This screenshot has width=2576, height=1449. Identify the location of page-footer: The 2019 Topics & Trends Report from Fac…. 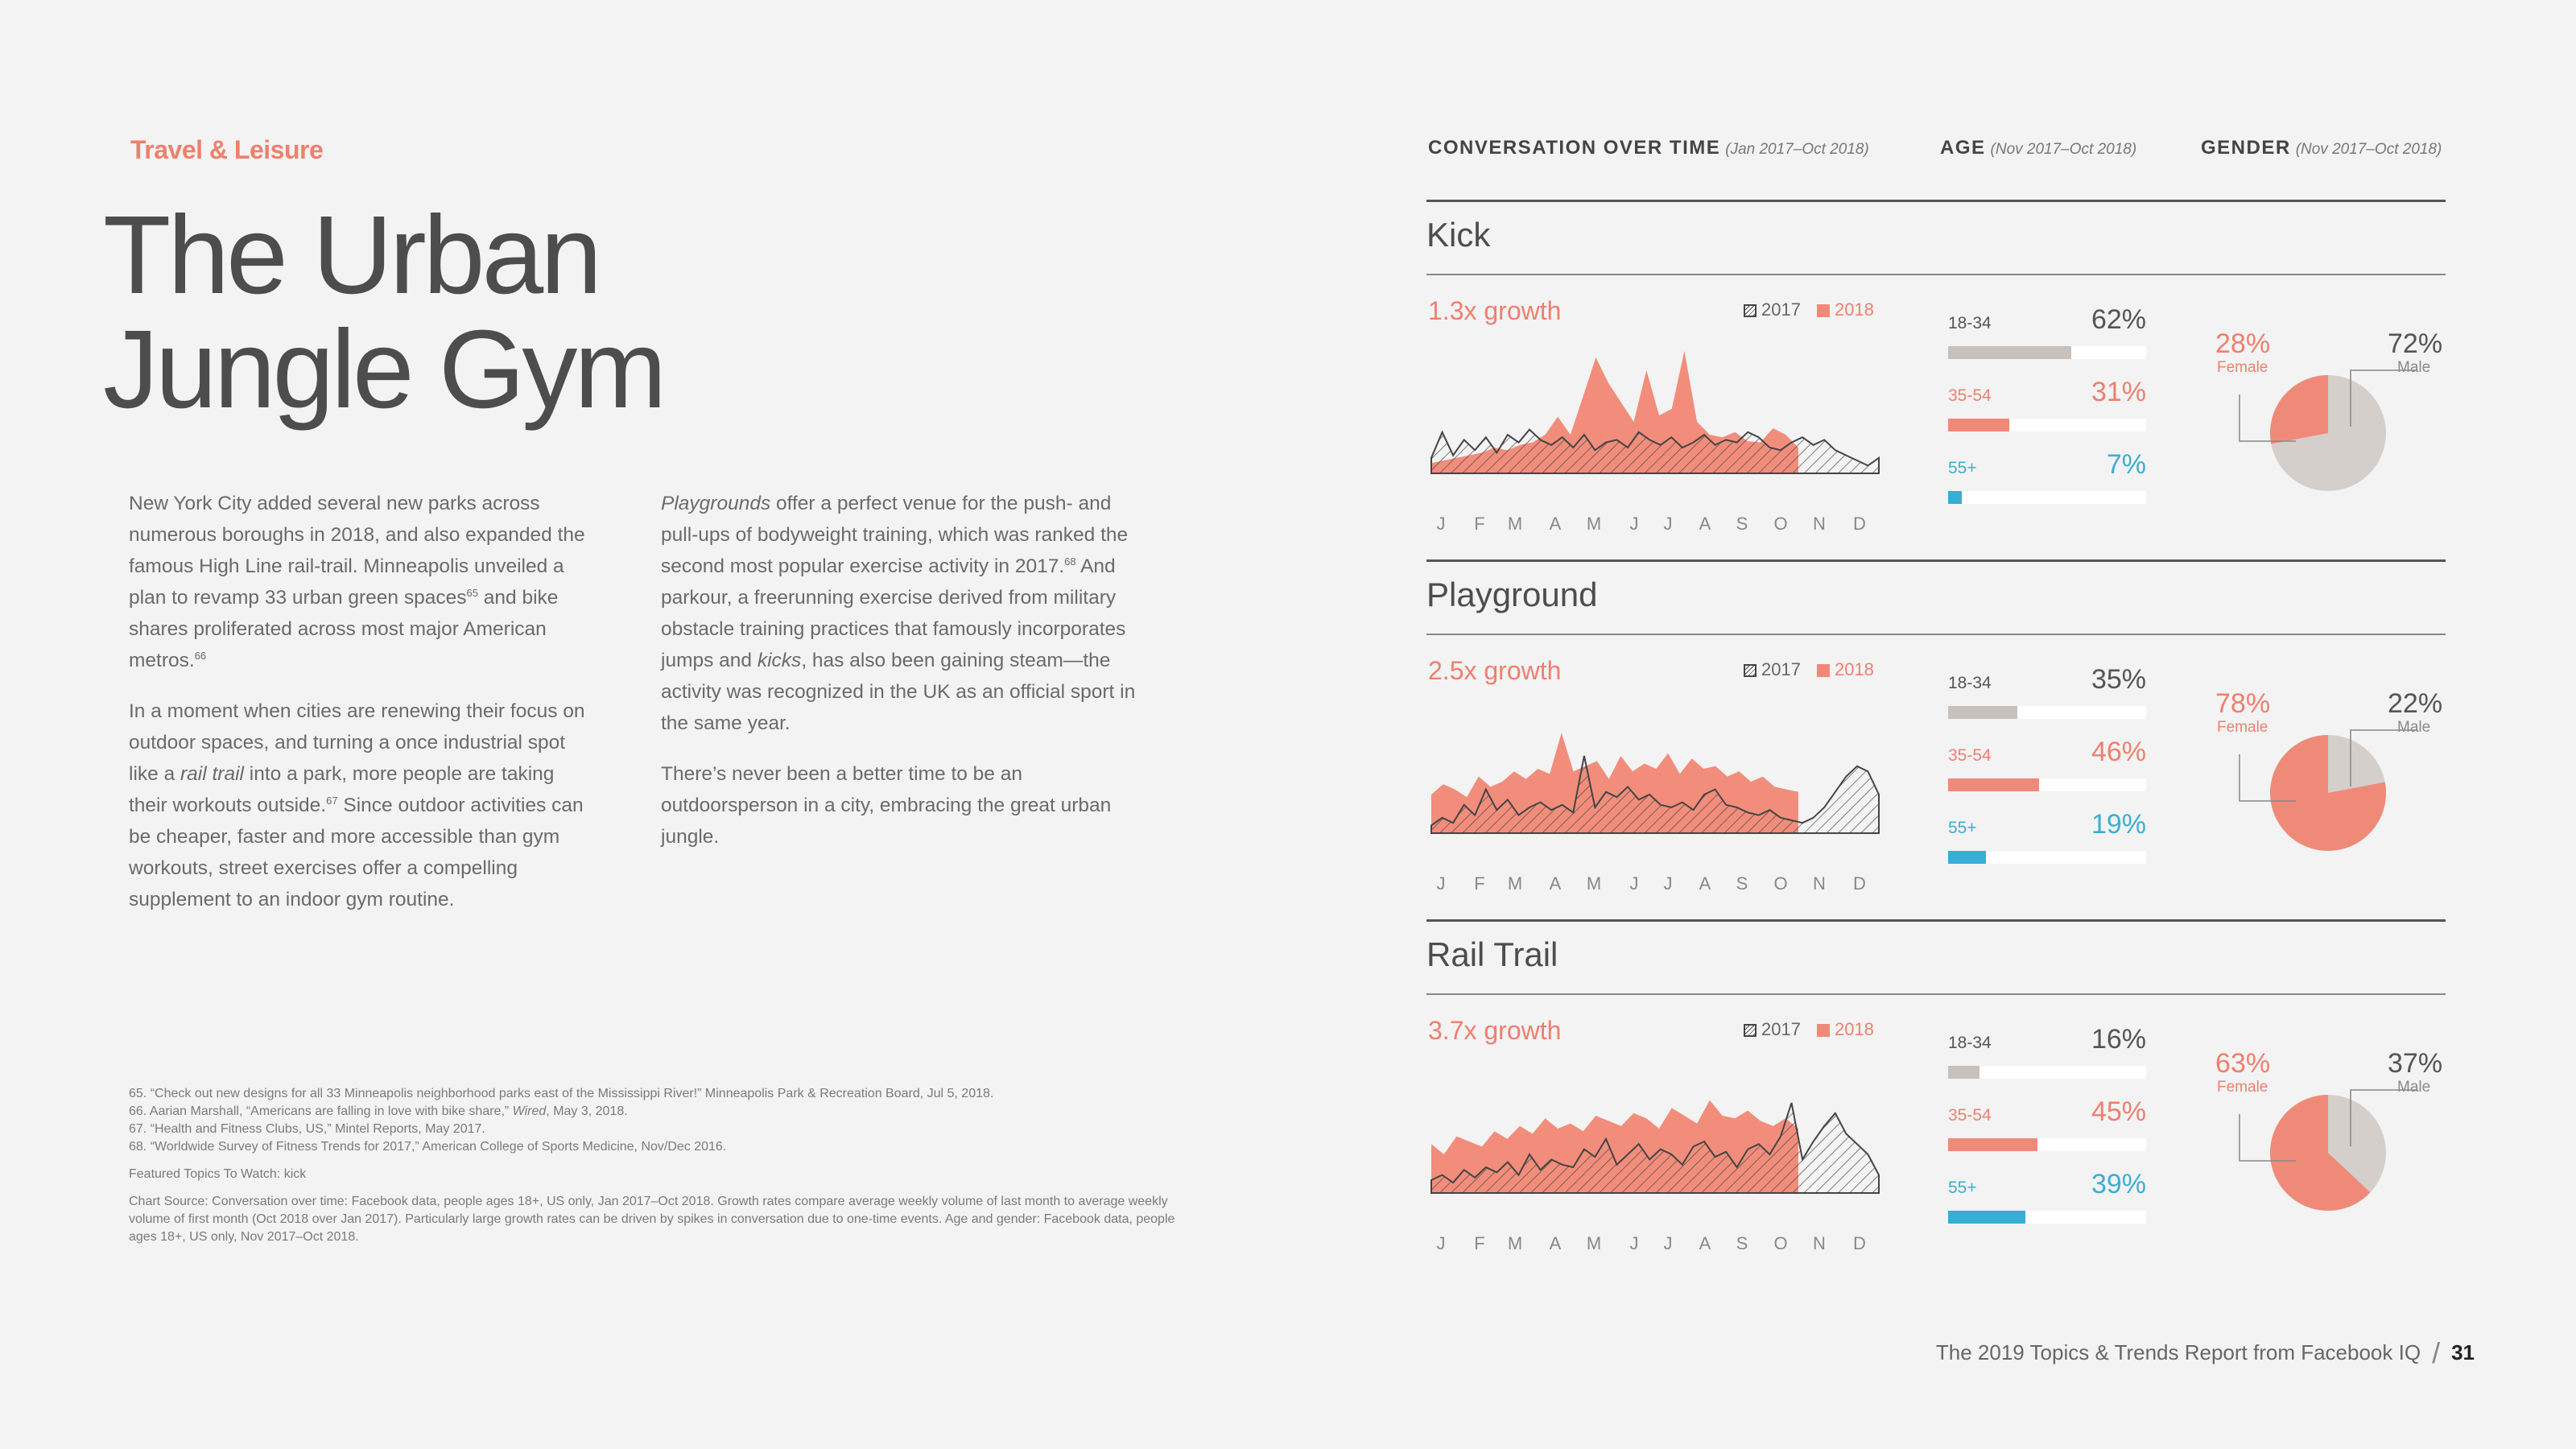
(2205, 1353).